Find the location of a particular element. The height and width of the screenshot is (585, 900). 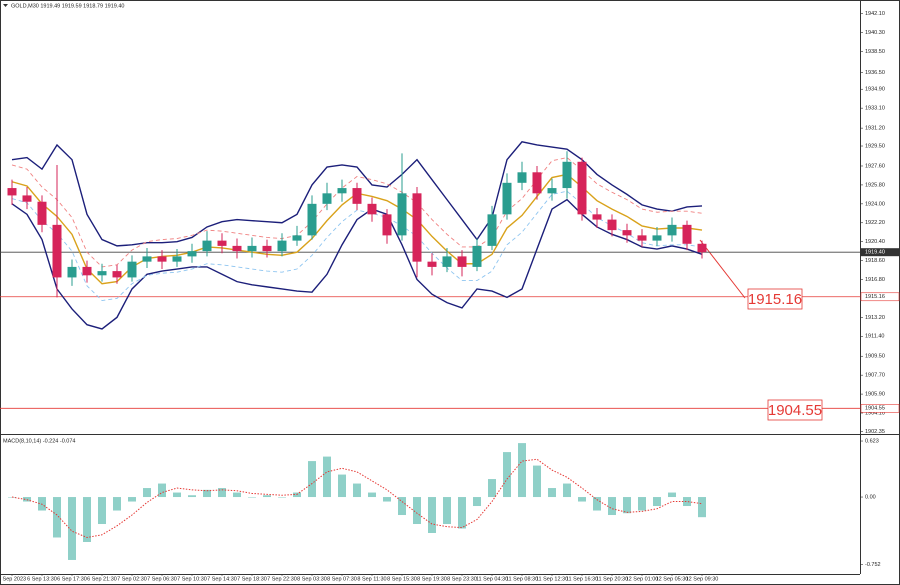

y-tick-label: -0.752 is located at coordinates (873, 565).